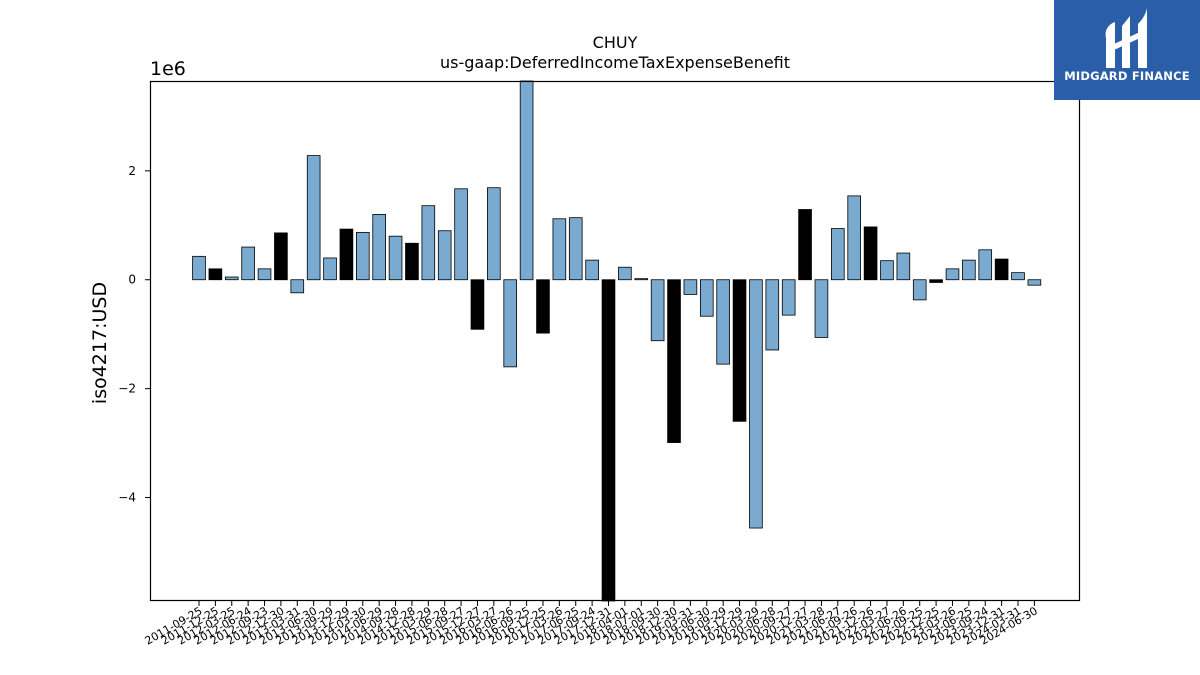 The image size is (1200, 675). I want to click on midgard-finance-logo: MIDGARD FINANCE, so click(1127, 50).